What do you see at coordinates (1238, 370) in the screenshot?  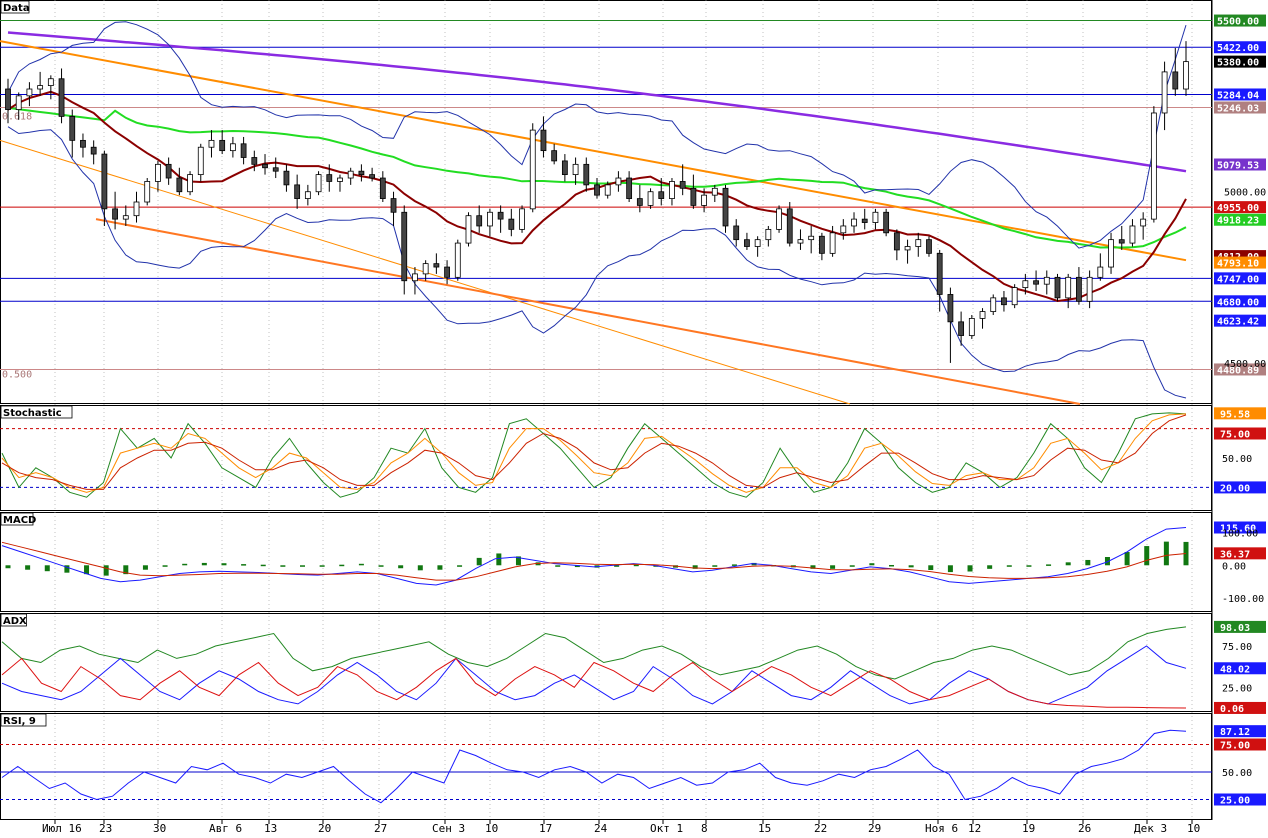 I see `price-tag-label: 4480.89` at bounding box center [1238, 370].